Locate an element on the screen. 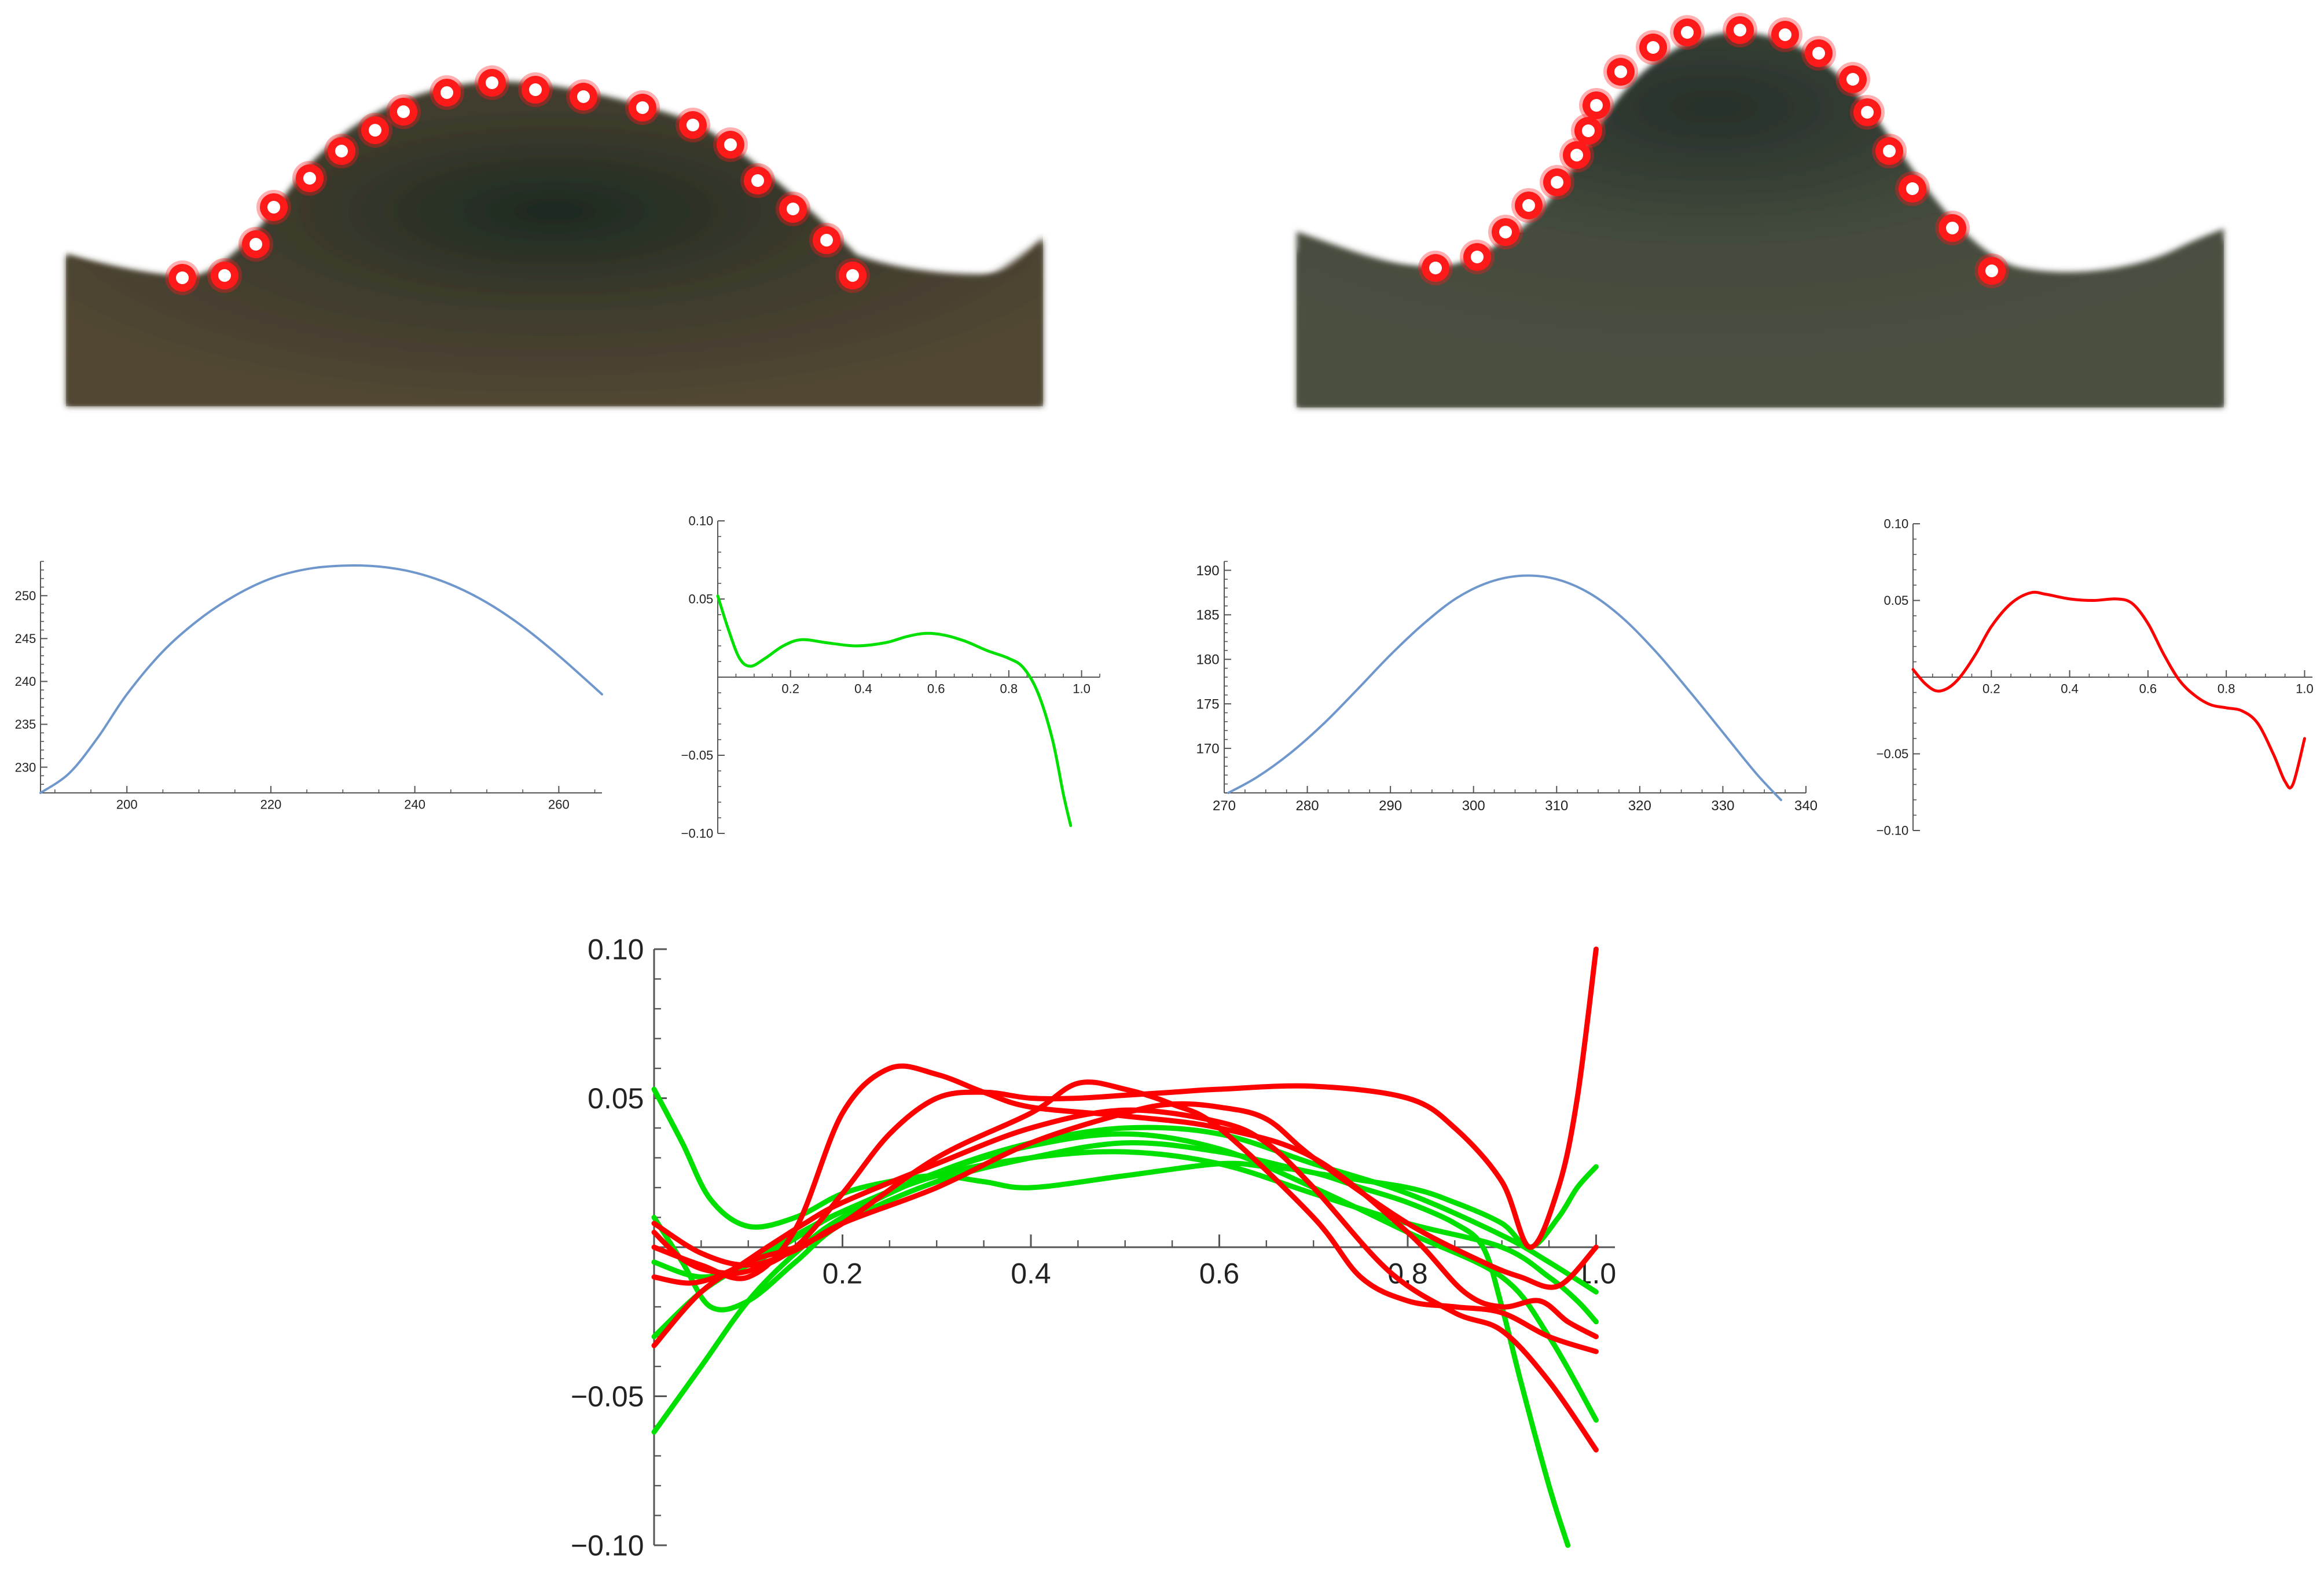  y-tick-label: 185 is located at coordinates (1208, 616).